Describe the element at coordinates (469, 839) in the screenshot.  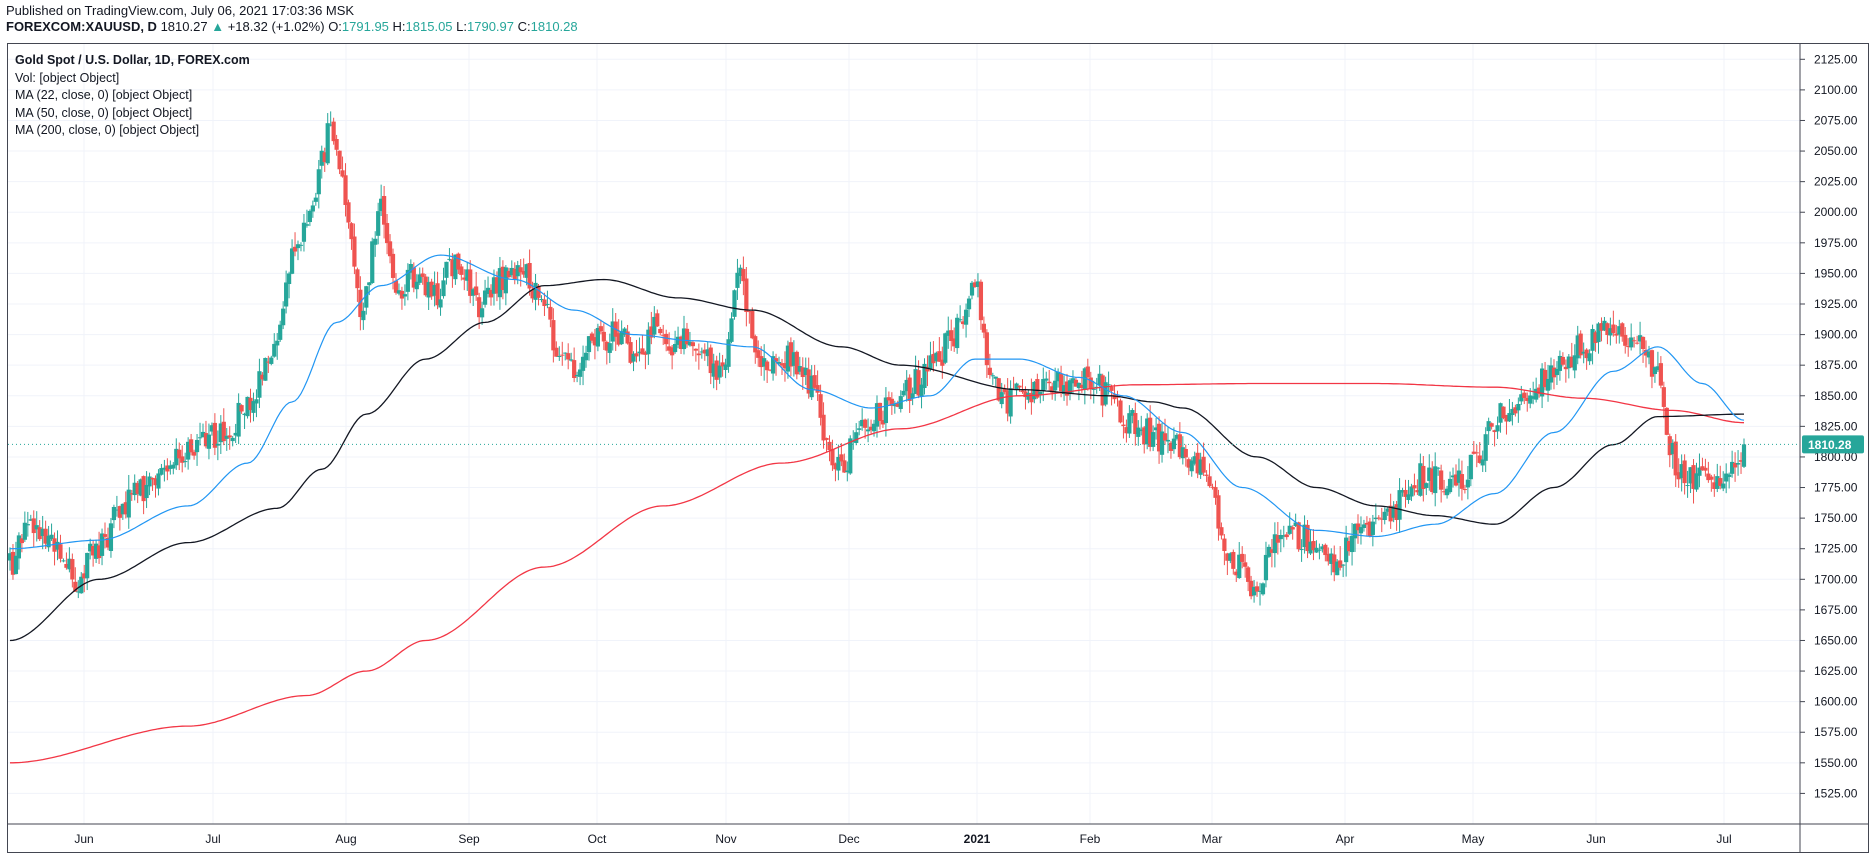
I see `x-tick-label: Sep` at that location.